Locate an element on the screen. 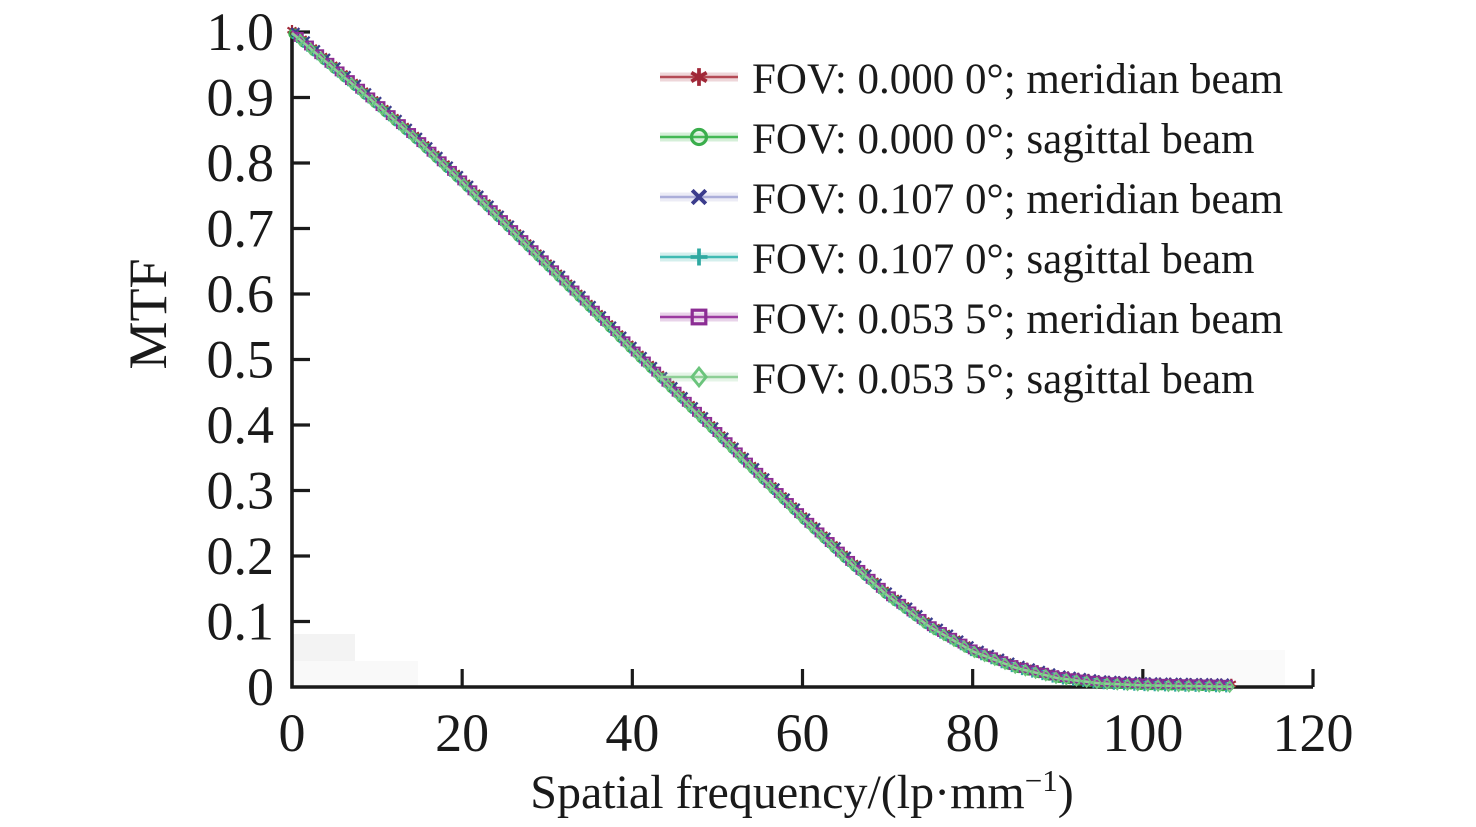  y-tick-label: 1.0 is located at coordinates (241, 32).